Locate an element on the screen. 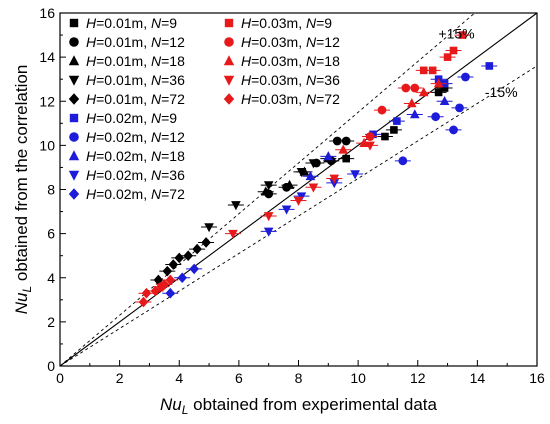  legend-label: H=0.01m, N=72 is located at coordinates (135, 99).